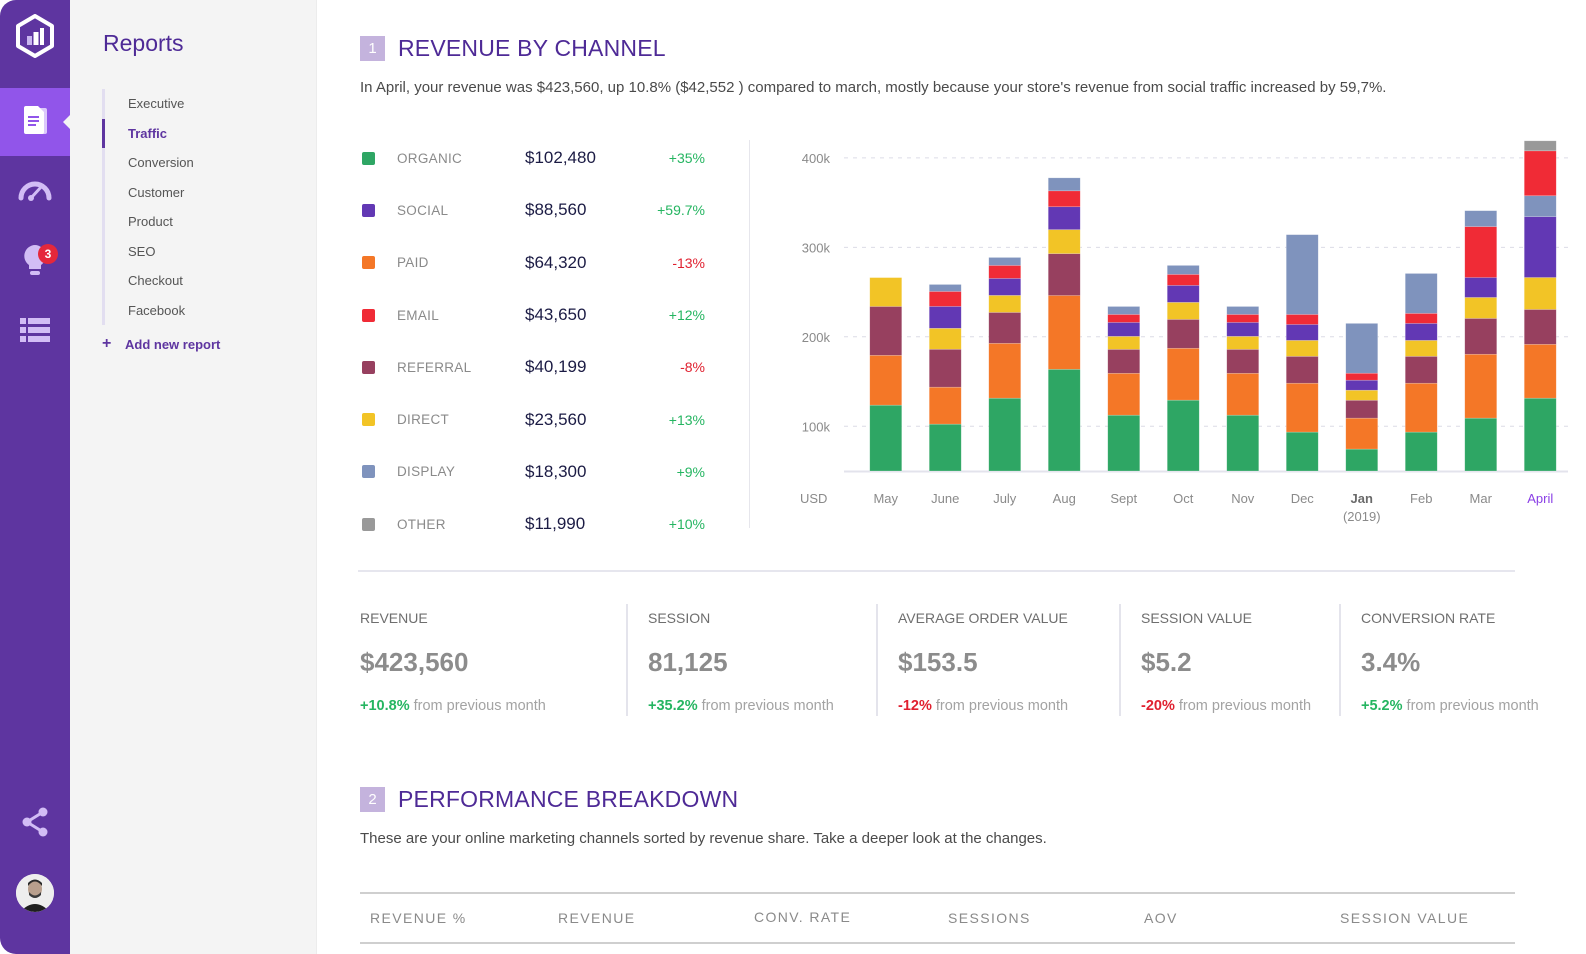  I want to click on nav-list, so click(35, 332).